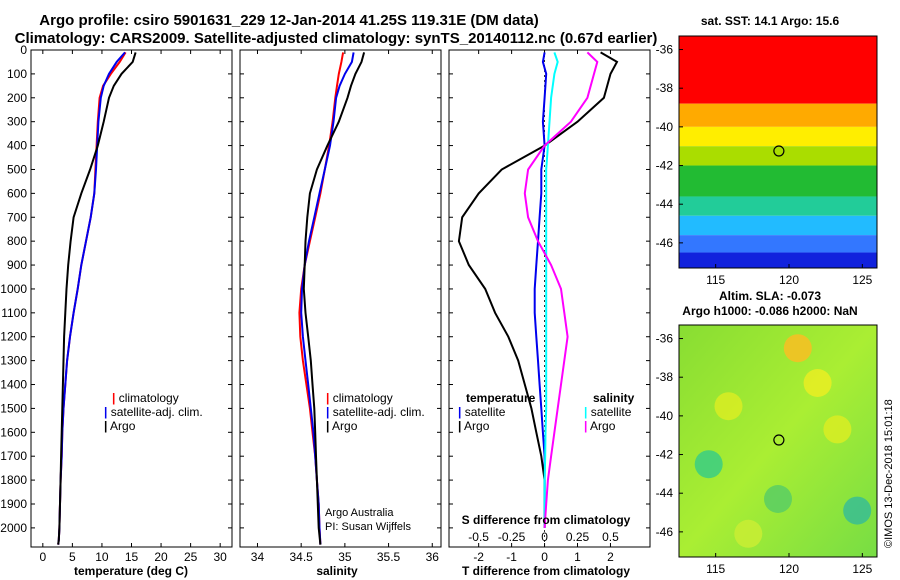 This screenshot has height=580, width=900. Describe the element at coordinates (577, 557) in the screenshot. I see `x-tick-label: 1` at that location.